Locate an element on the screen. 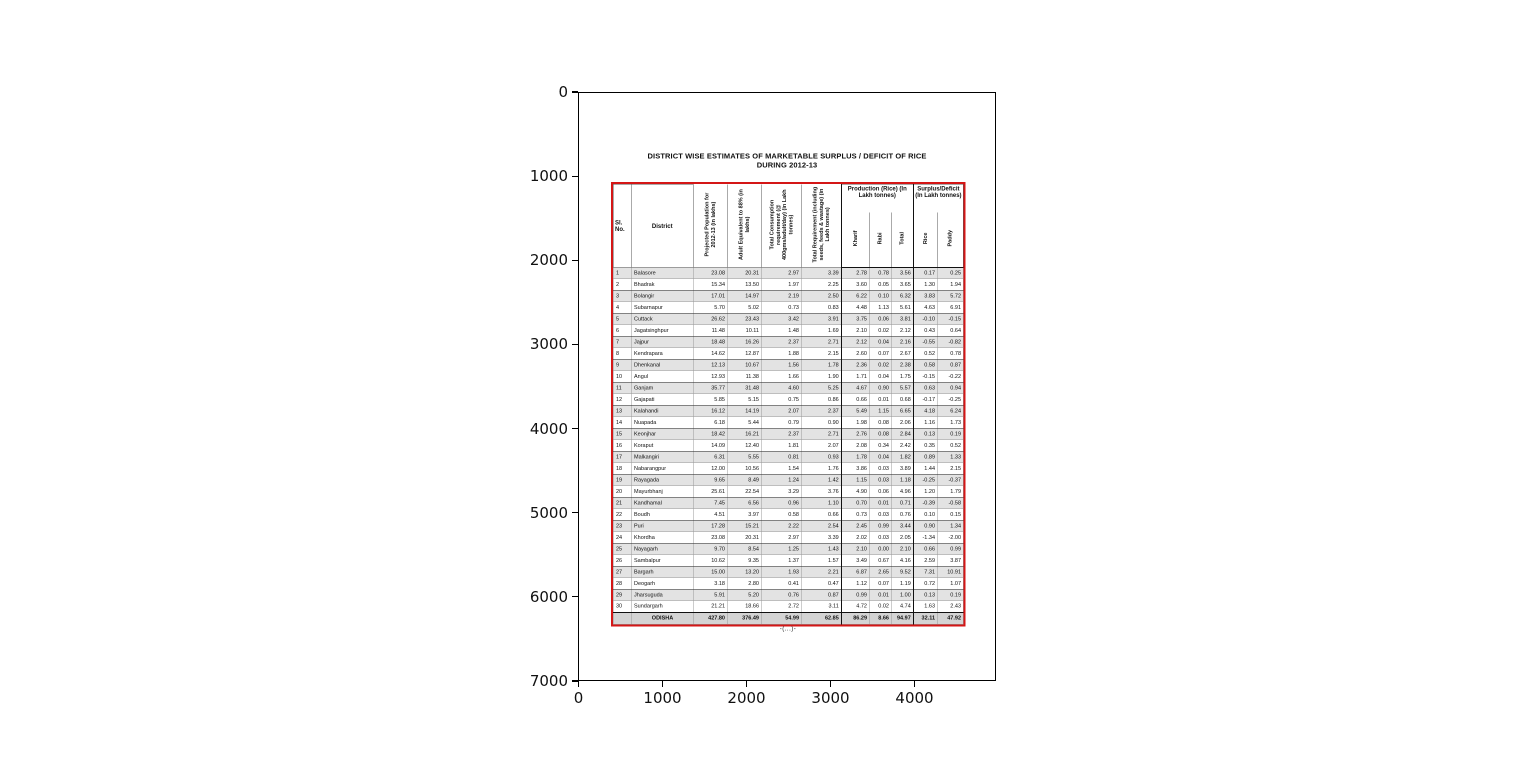 This screenshot has width=1536, height=767. table-cell: 2.59 is located at coordinates (925, 560).